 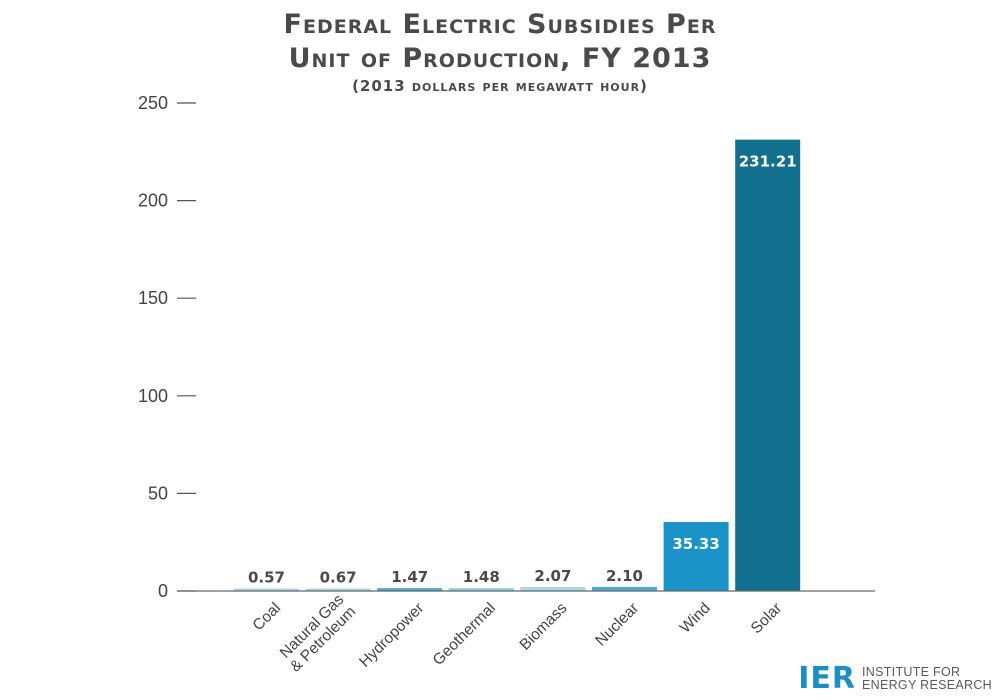 I want to click on bar-value-label: 35.33, so click(x=695, y=544).